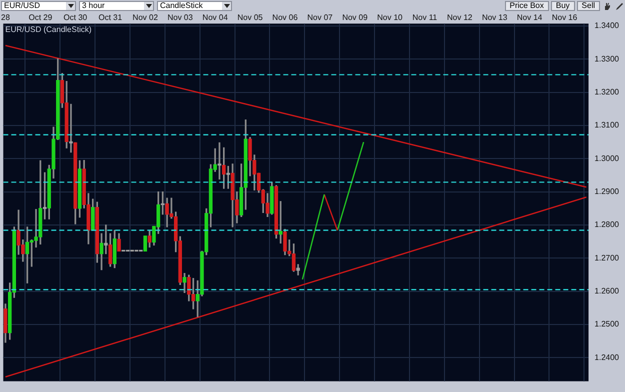  I want to click on x-tick-label: Nov 10, so click(390, 17).